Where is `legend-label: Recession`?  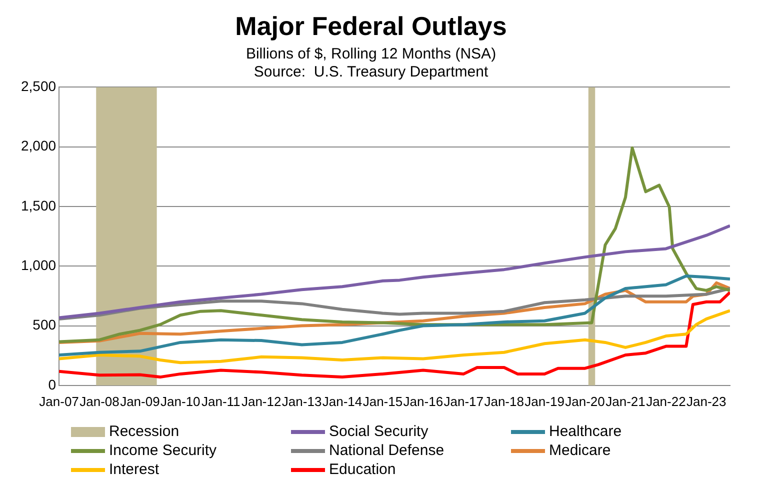
legend-label: Recession is located at coordinates (144, 431).